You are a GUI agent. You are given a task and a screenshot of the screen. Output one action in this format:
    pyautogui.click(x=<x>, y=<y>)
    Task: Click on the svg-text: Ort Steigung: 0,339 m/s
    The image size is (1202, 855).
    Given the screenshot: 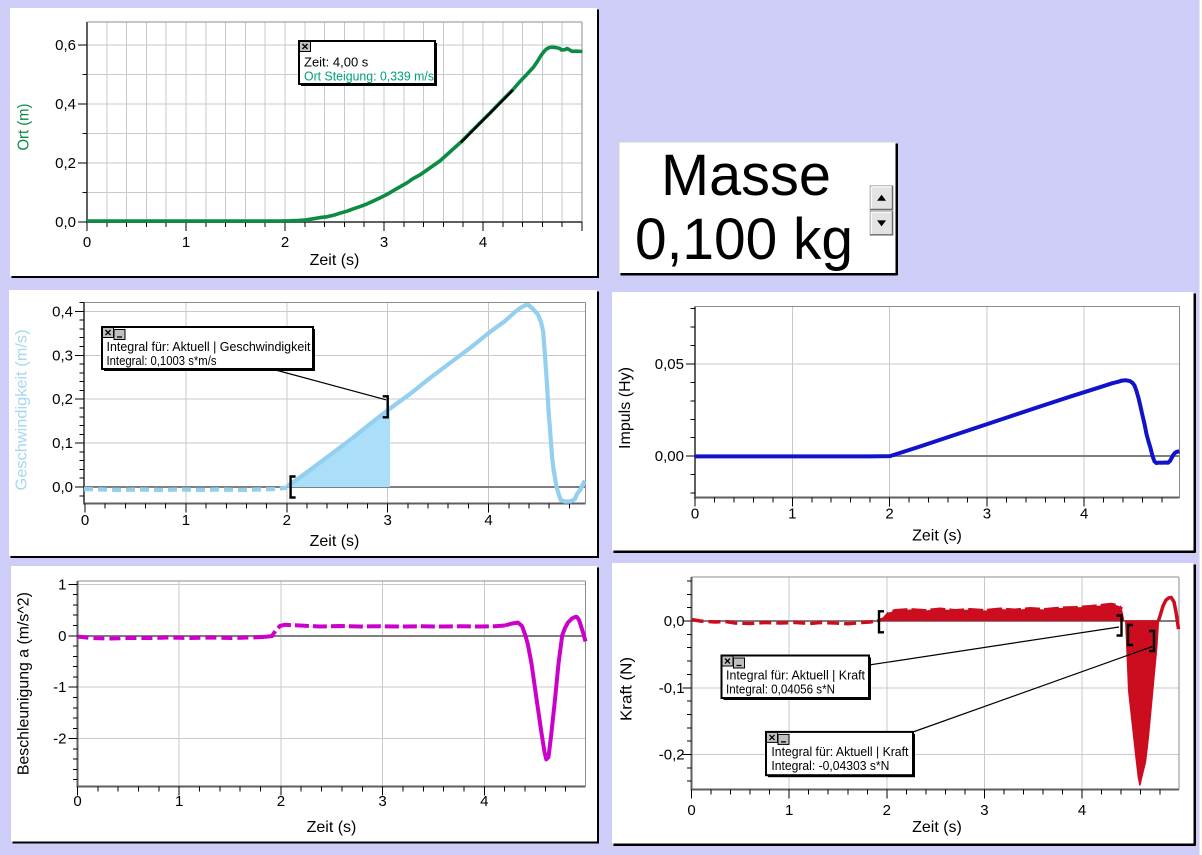 What is the action you would take?
    pyautogui.click(x=369, y=76)
    